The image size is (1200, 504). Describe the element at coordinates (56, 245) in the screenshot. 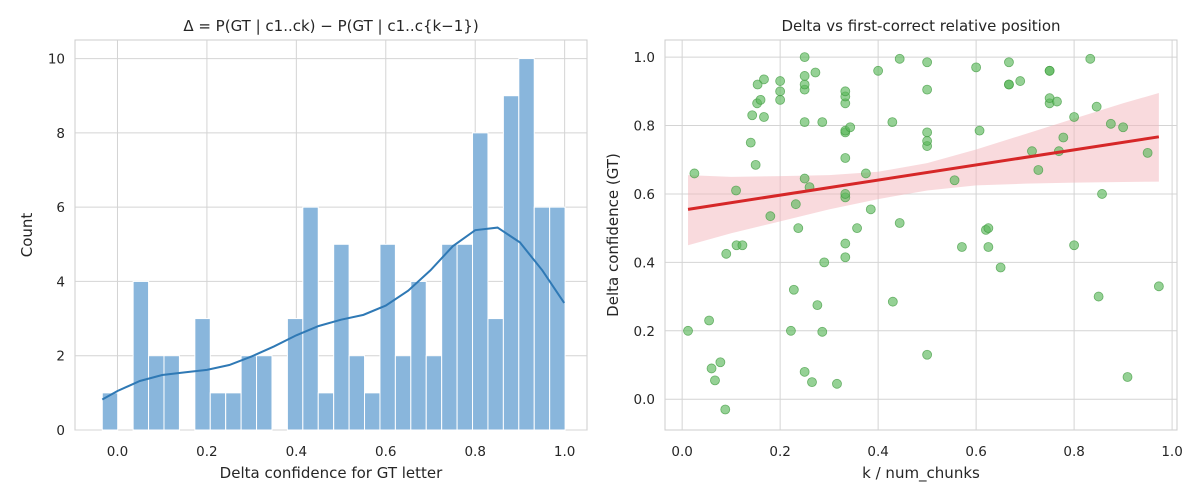

I see `histogram-y-ticks: 0 2 4 6 8 10` at that location.